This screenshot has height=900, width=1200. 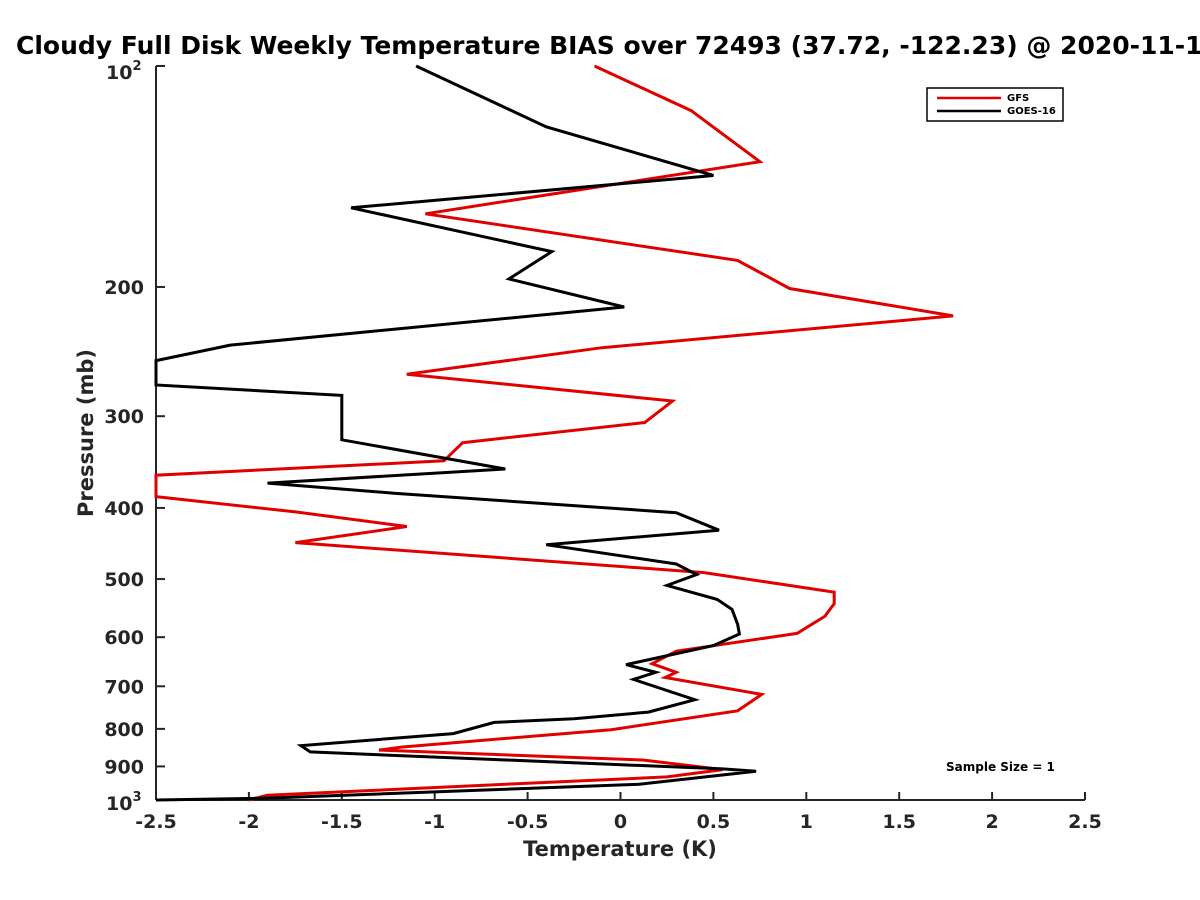 I want to click on y-ticks: 200 300 400 500 600 700 800 900, so click(x=134, y=433).